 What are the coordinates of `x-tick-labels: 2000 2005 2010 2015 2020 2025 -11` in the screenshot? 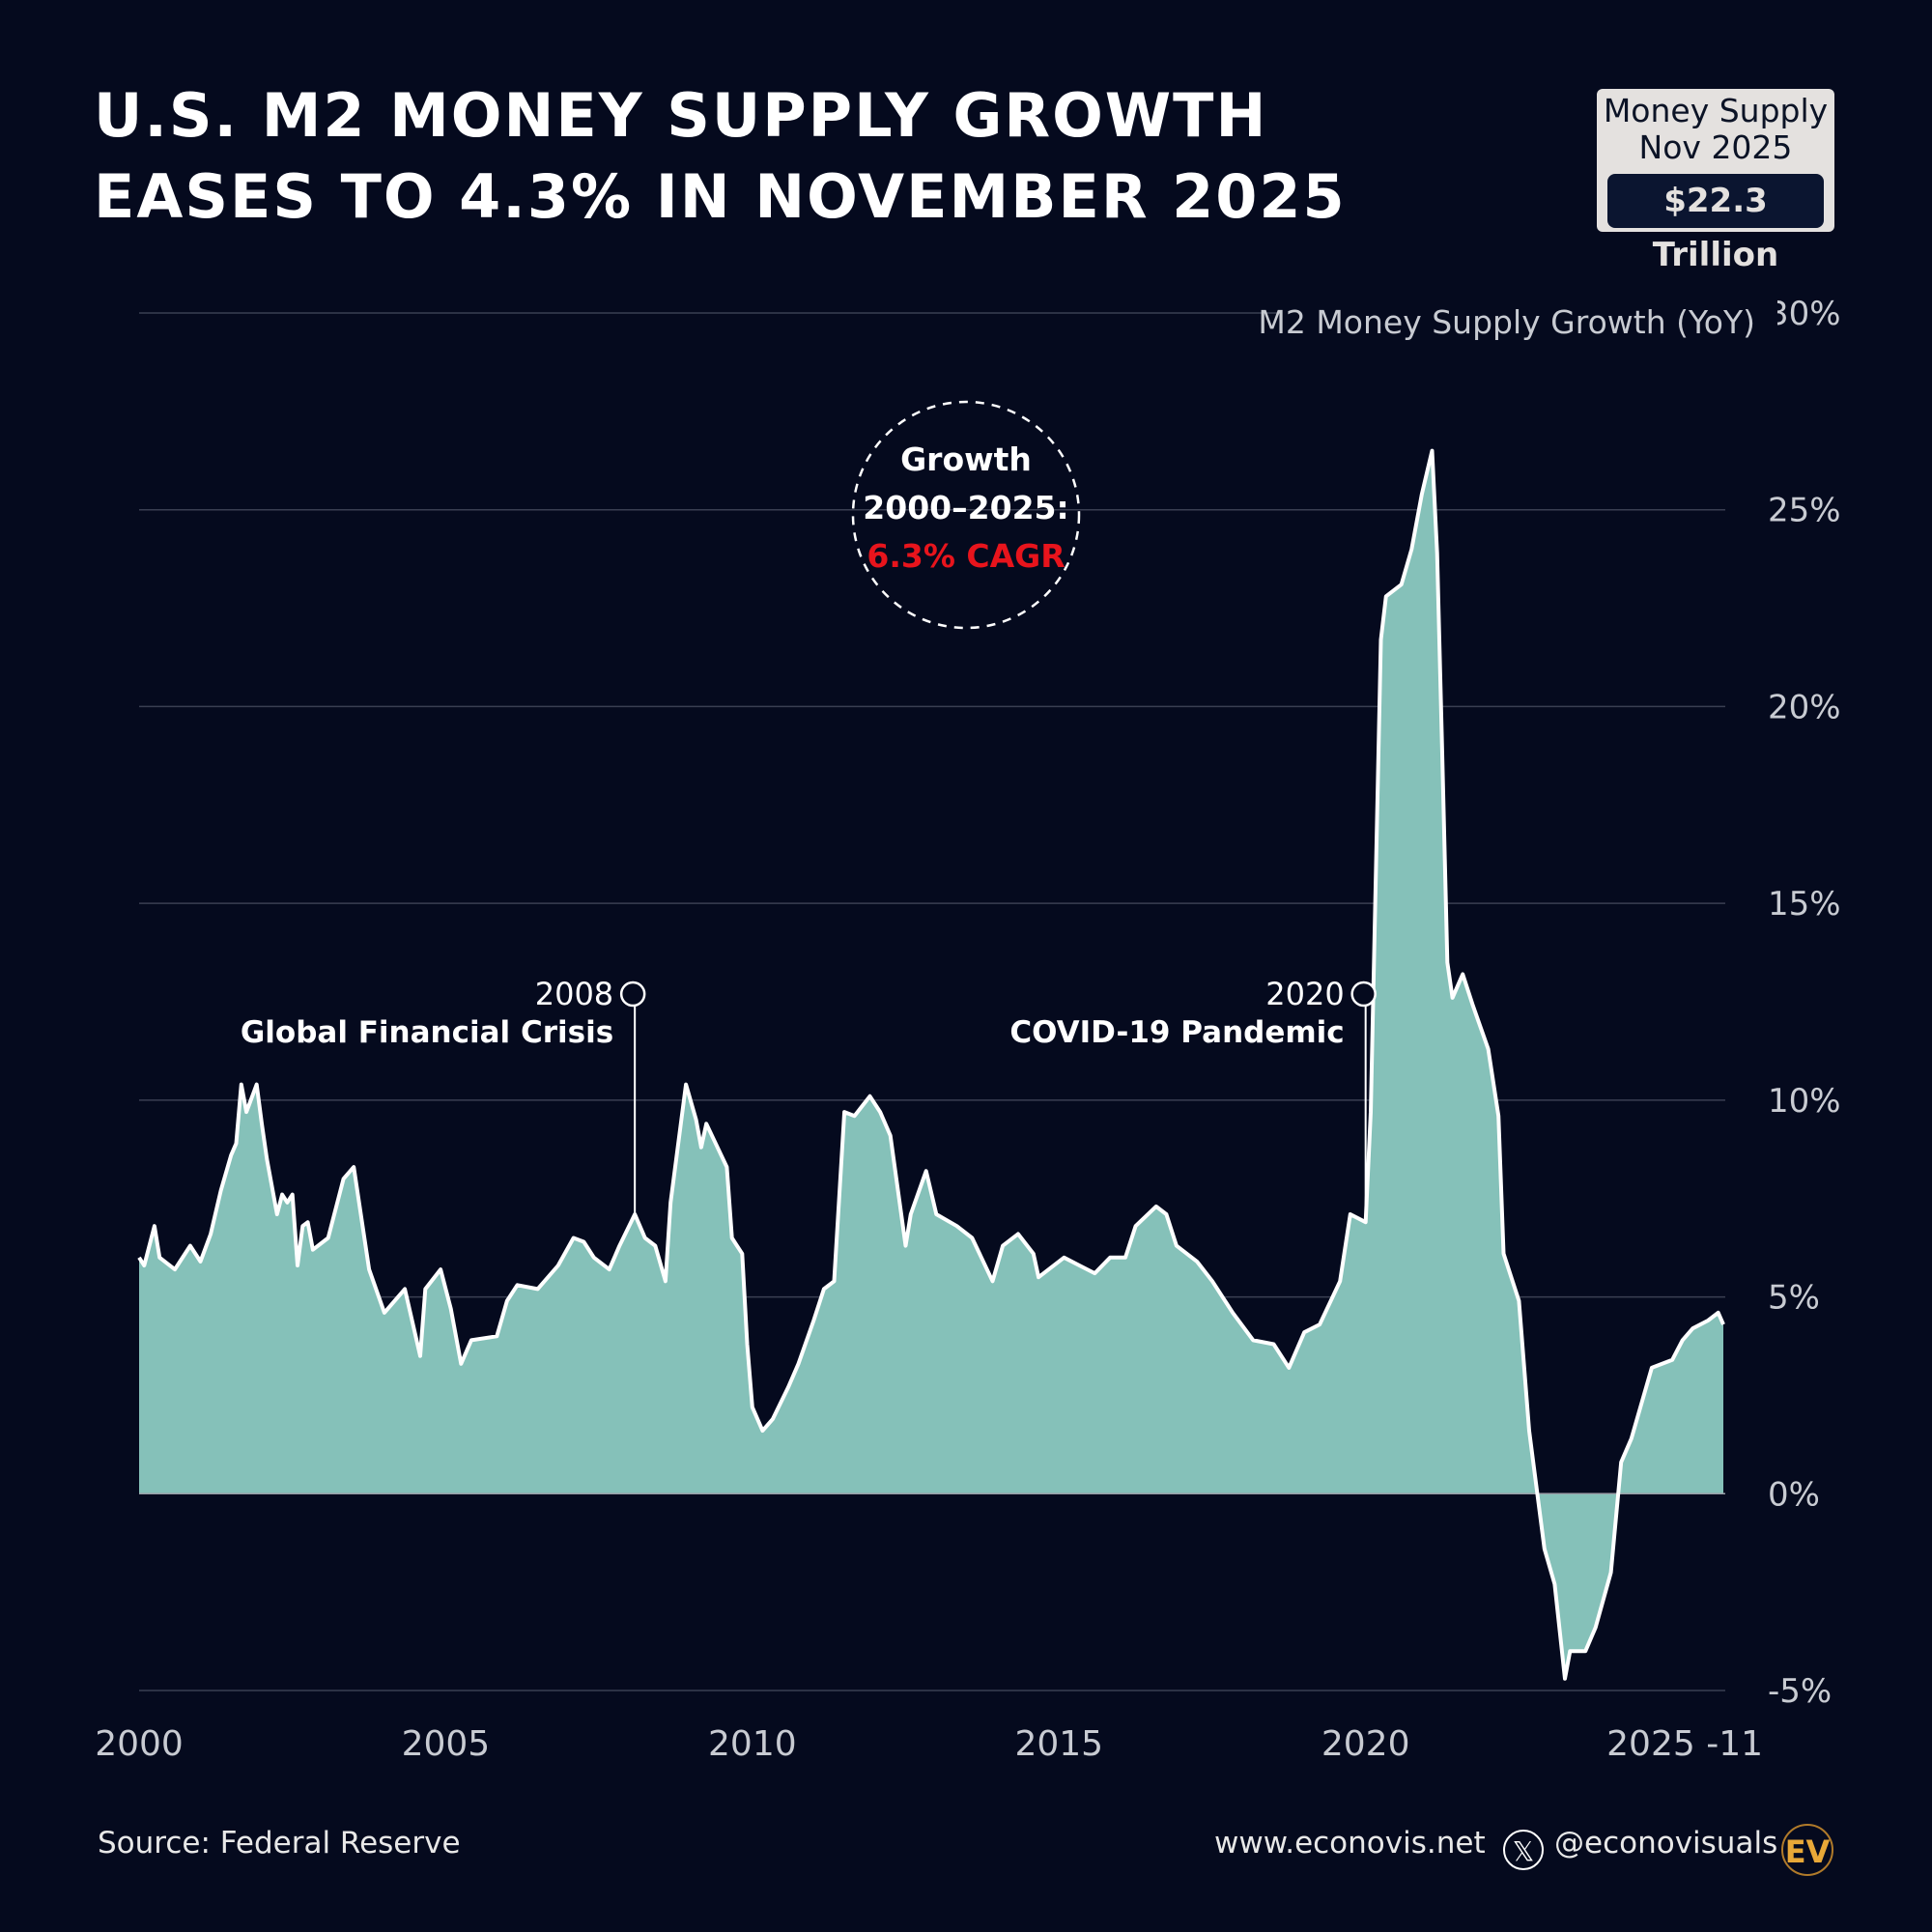 It's located at (929, 1744).